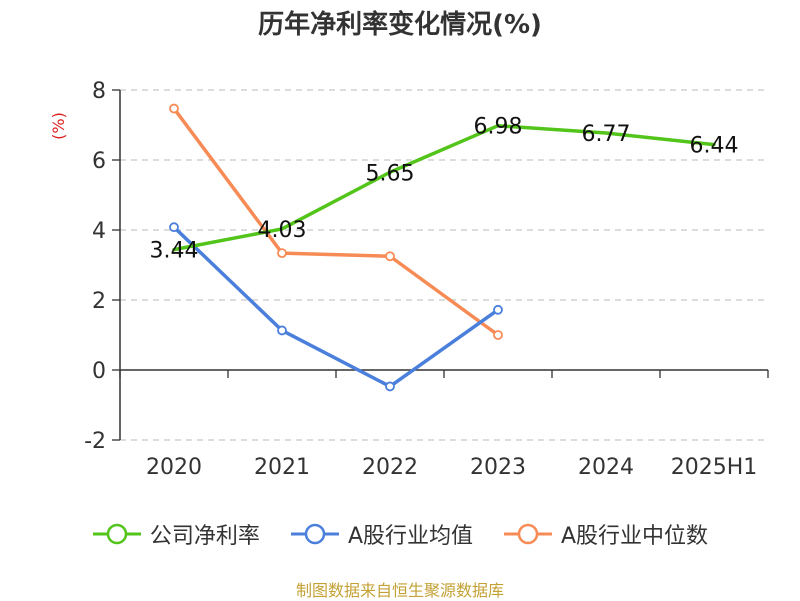 The height and width of the screenshot is (601, 800). Describe the element at coordinates (99, 161) in the screenshot. I see `y-tick-label: 6` at that location.